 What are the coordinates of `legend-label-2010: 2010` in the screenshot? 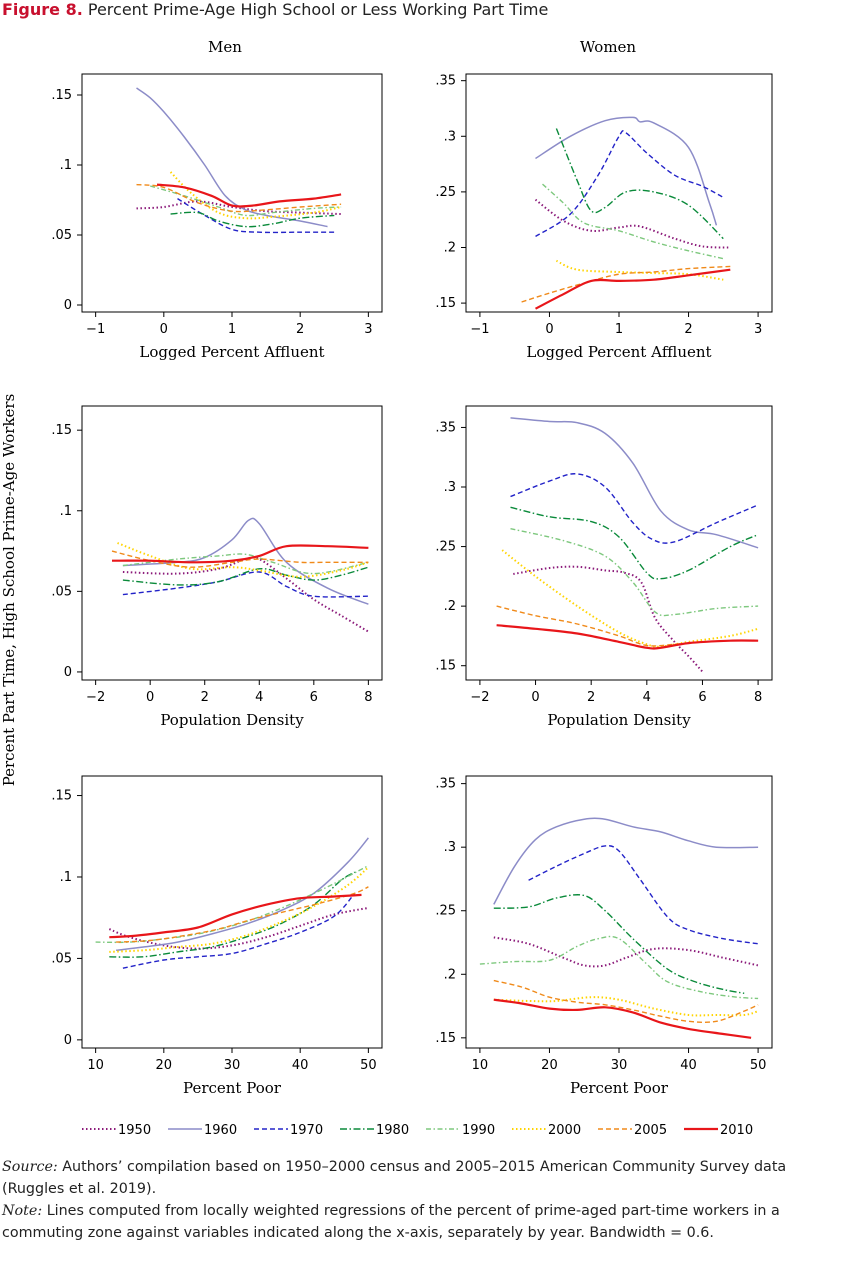 It's located at (736, 1130).